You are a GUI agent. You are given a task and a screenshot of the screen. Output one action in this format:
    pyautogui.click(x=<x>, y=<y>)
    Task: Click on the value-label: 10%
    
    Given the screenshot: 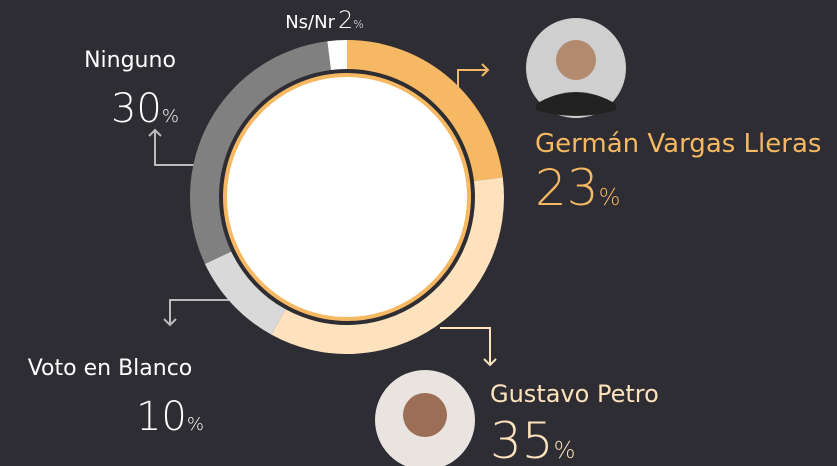 What is the action you would take?
    pyautogui.click(x=170, y=417)
    